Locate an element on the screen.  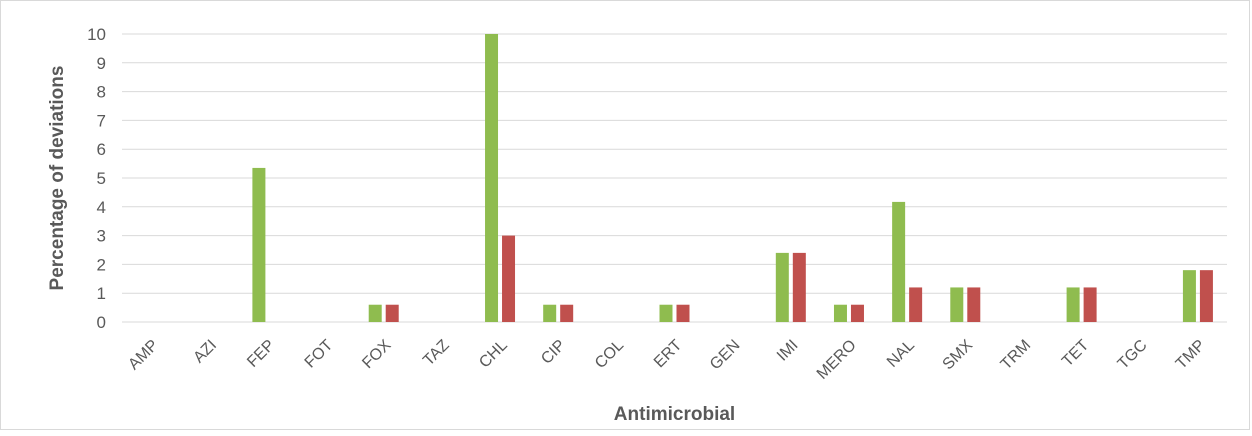
x-tick-label: IMI is located at coordinates (788, 351).